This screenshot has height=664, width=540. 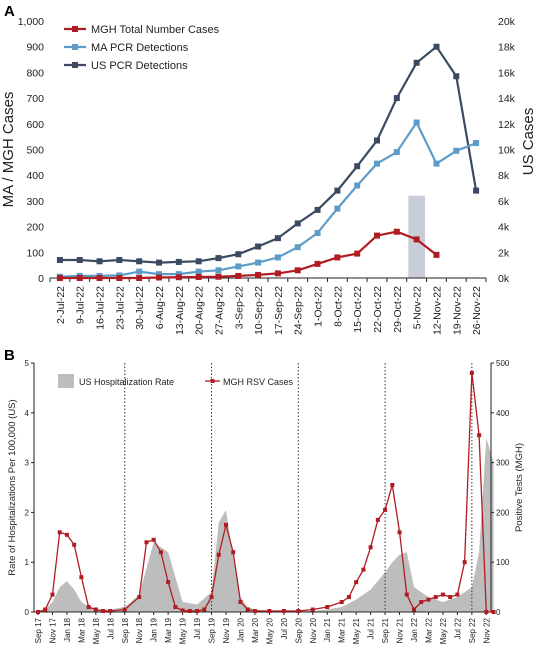 What do you see at coordinates (443, 630) in the screenshot?
I see `x-tick-label: May 22` at bounding box center [443, 630].